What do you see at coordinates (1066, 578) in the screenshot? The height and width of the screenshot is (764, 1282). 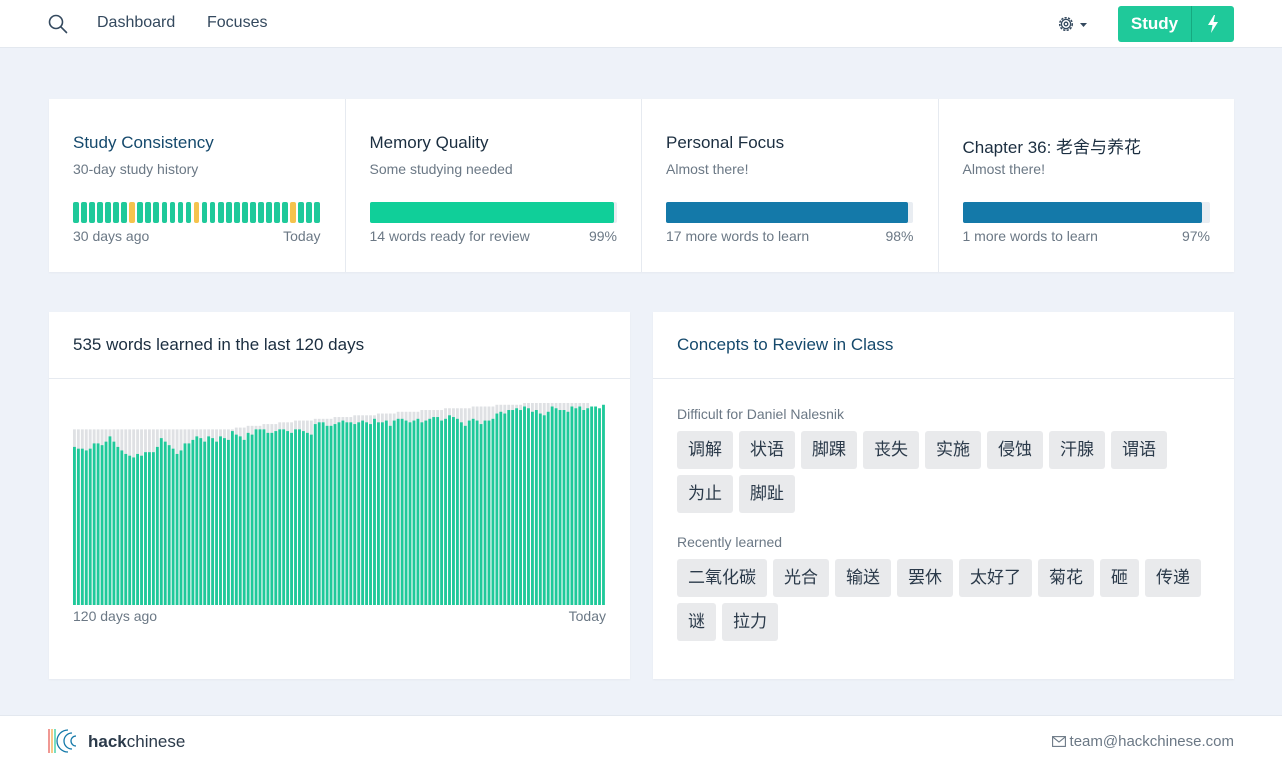 I see `word-chip: 菊花` at bounding box center [1066, 578].